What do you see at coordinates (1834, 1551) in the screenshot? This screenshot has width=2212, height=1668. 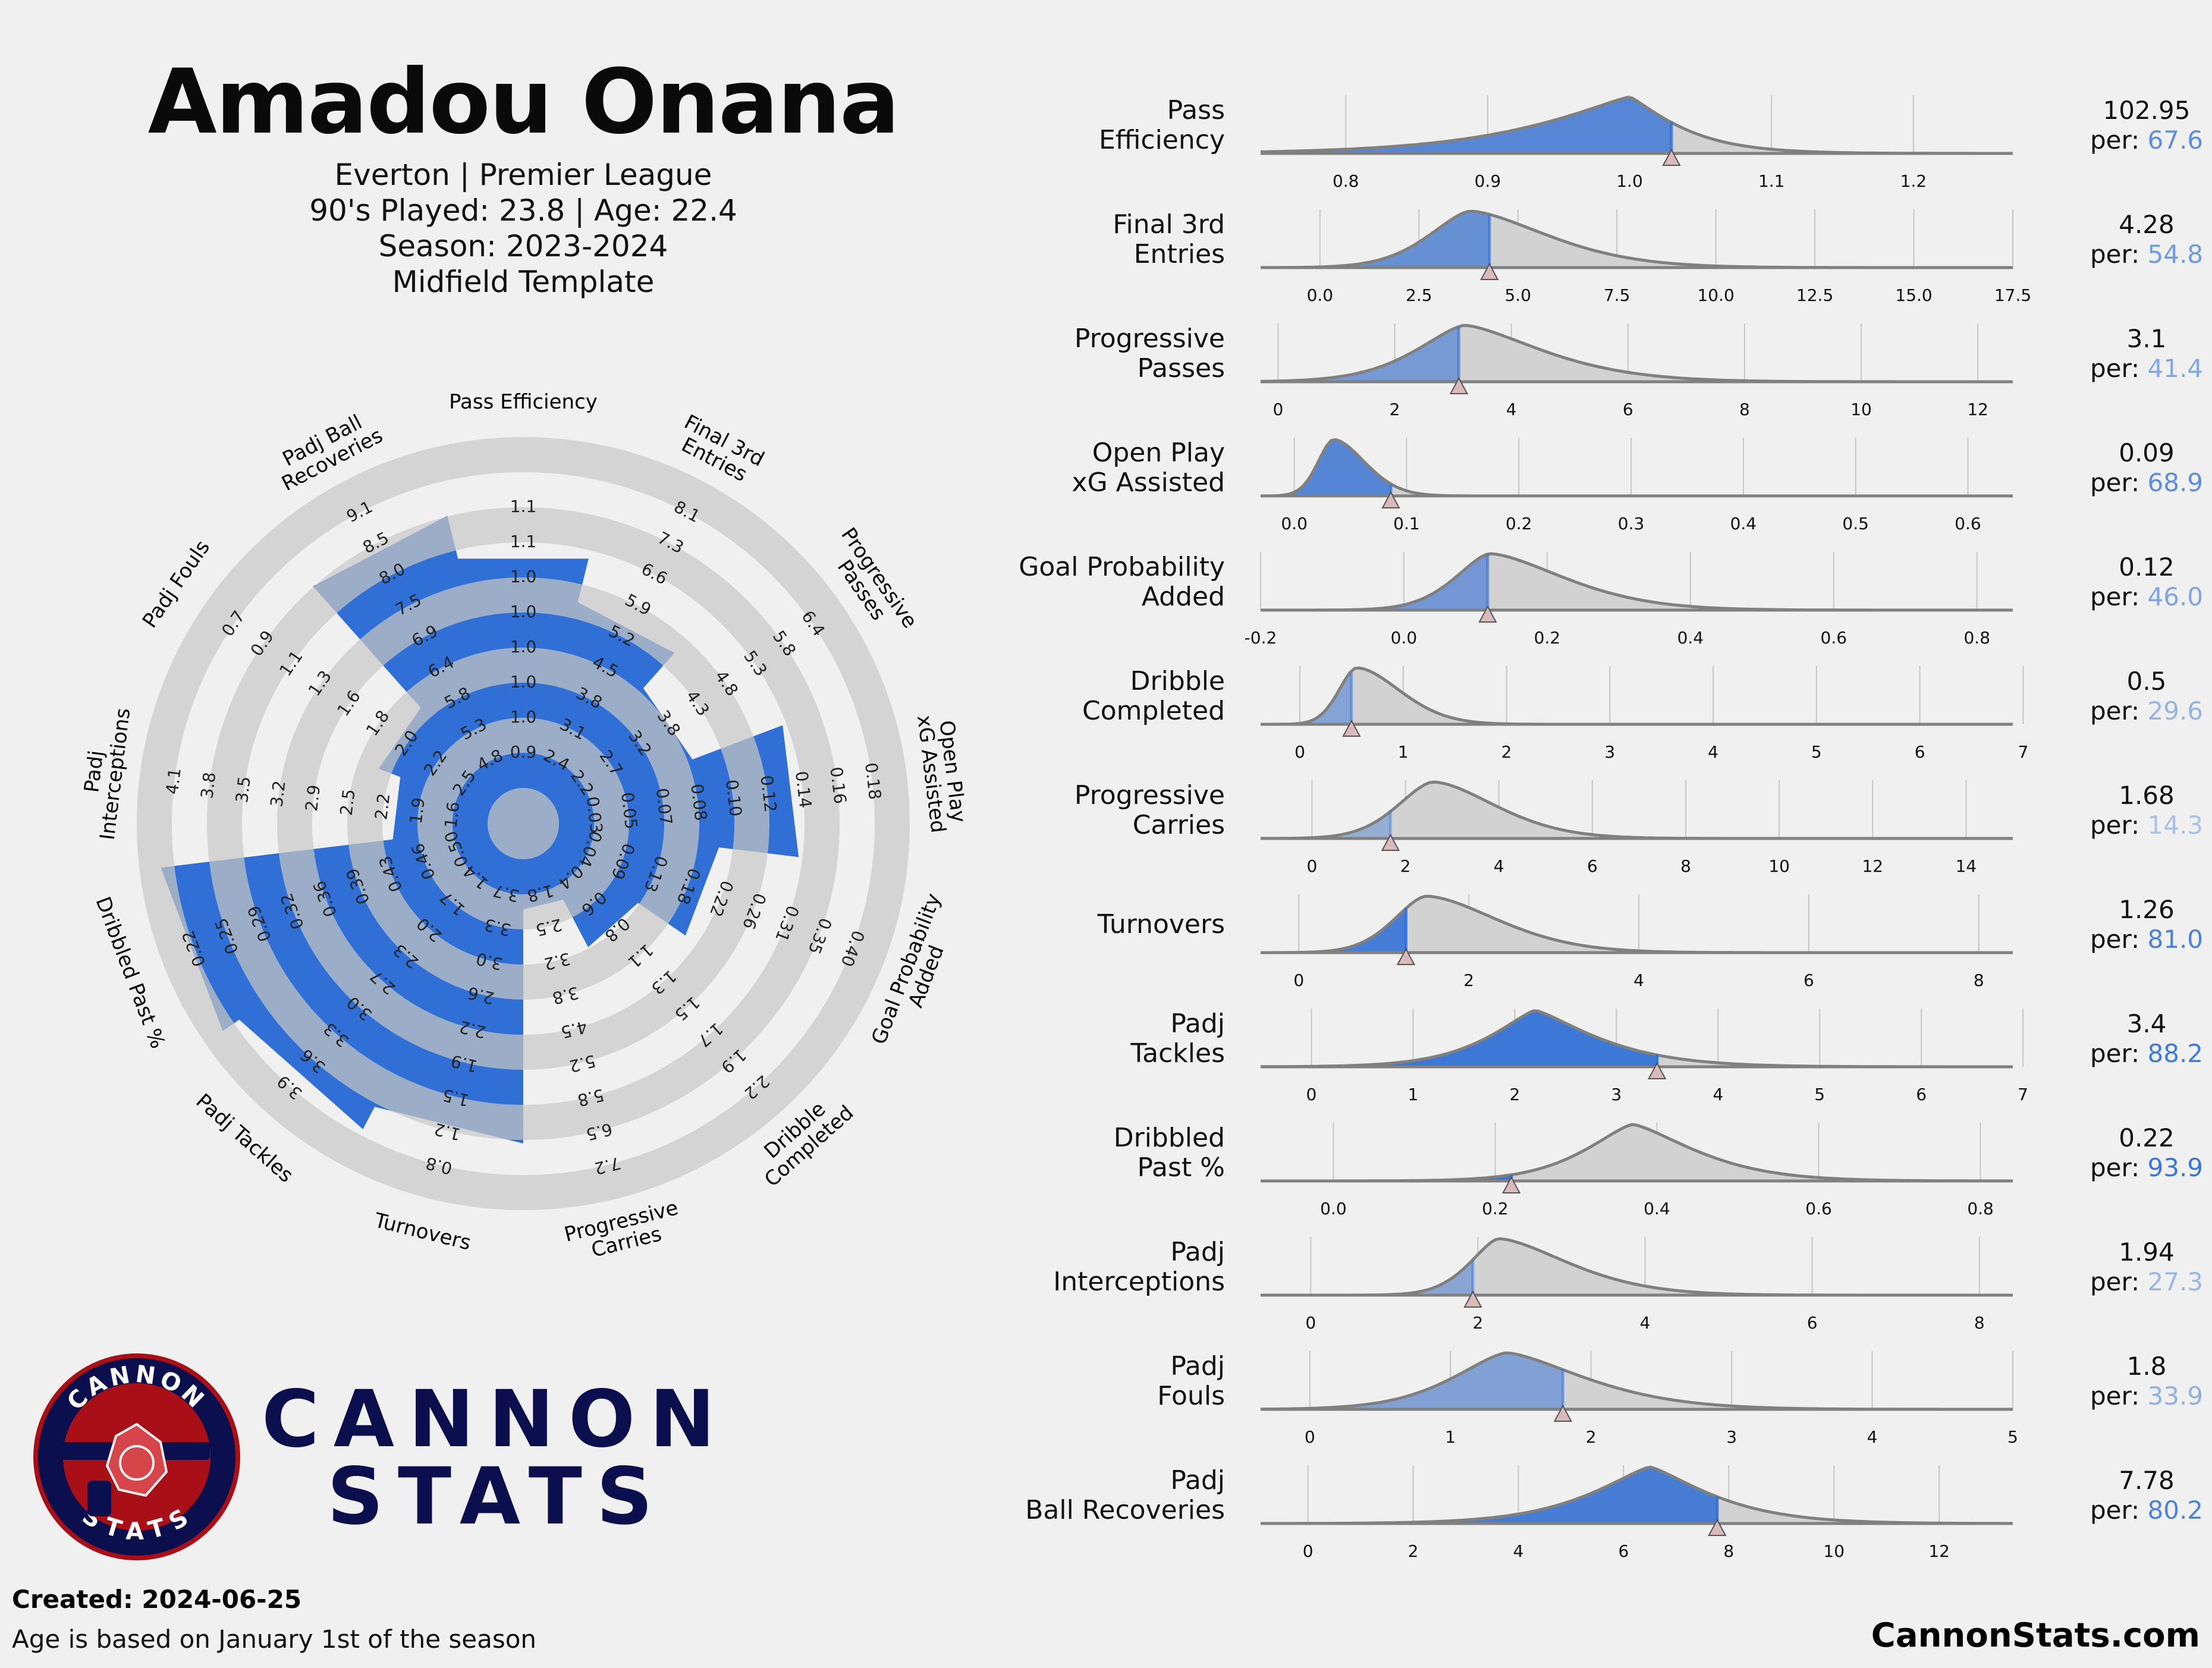 I see `density-tick-label: 10` at bounding box center [1834, 1551].